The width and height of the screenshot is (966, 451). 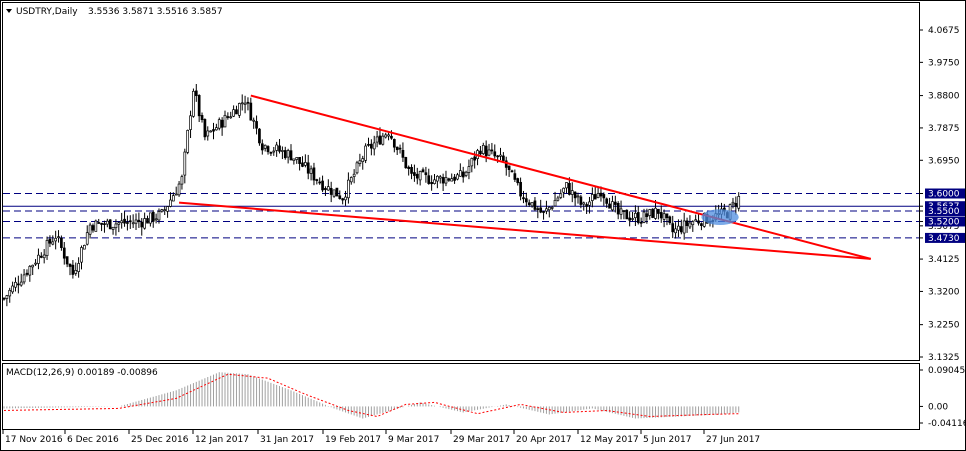 What do you see at coordinates (944, 260) in the screenshot?
I see `price-tick-label: 3.4125` at bounding box center [944, 260].